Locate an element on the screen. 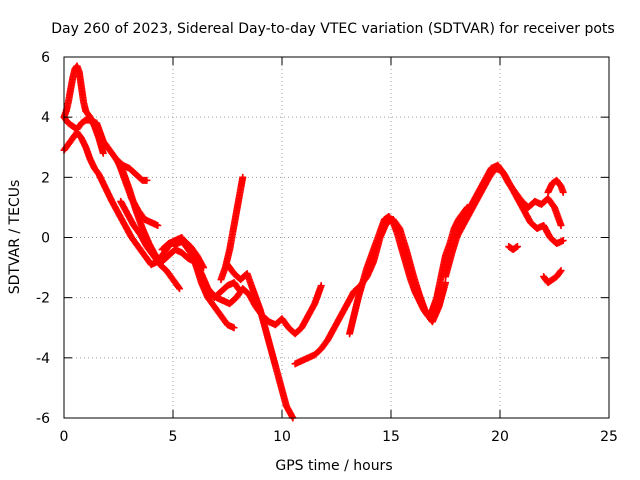  x-tick-label: 25 is located at coordinates (609, 437).